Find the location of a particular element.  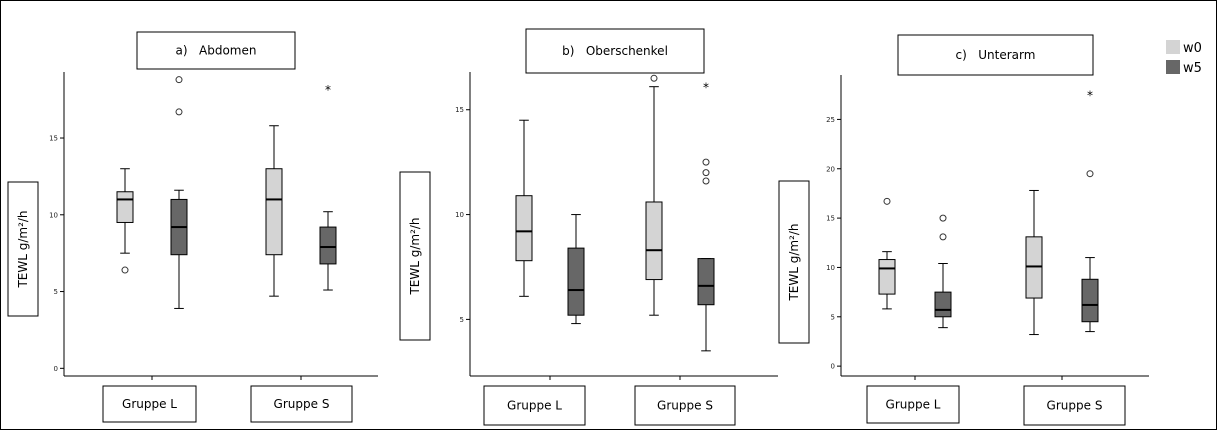

legend-swatch-w0 is located at coordinates (1173, 47).